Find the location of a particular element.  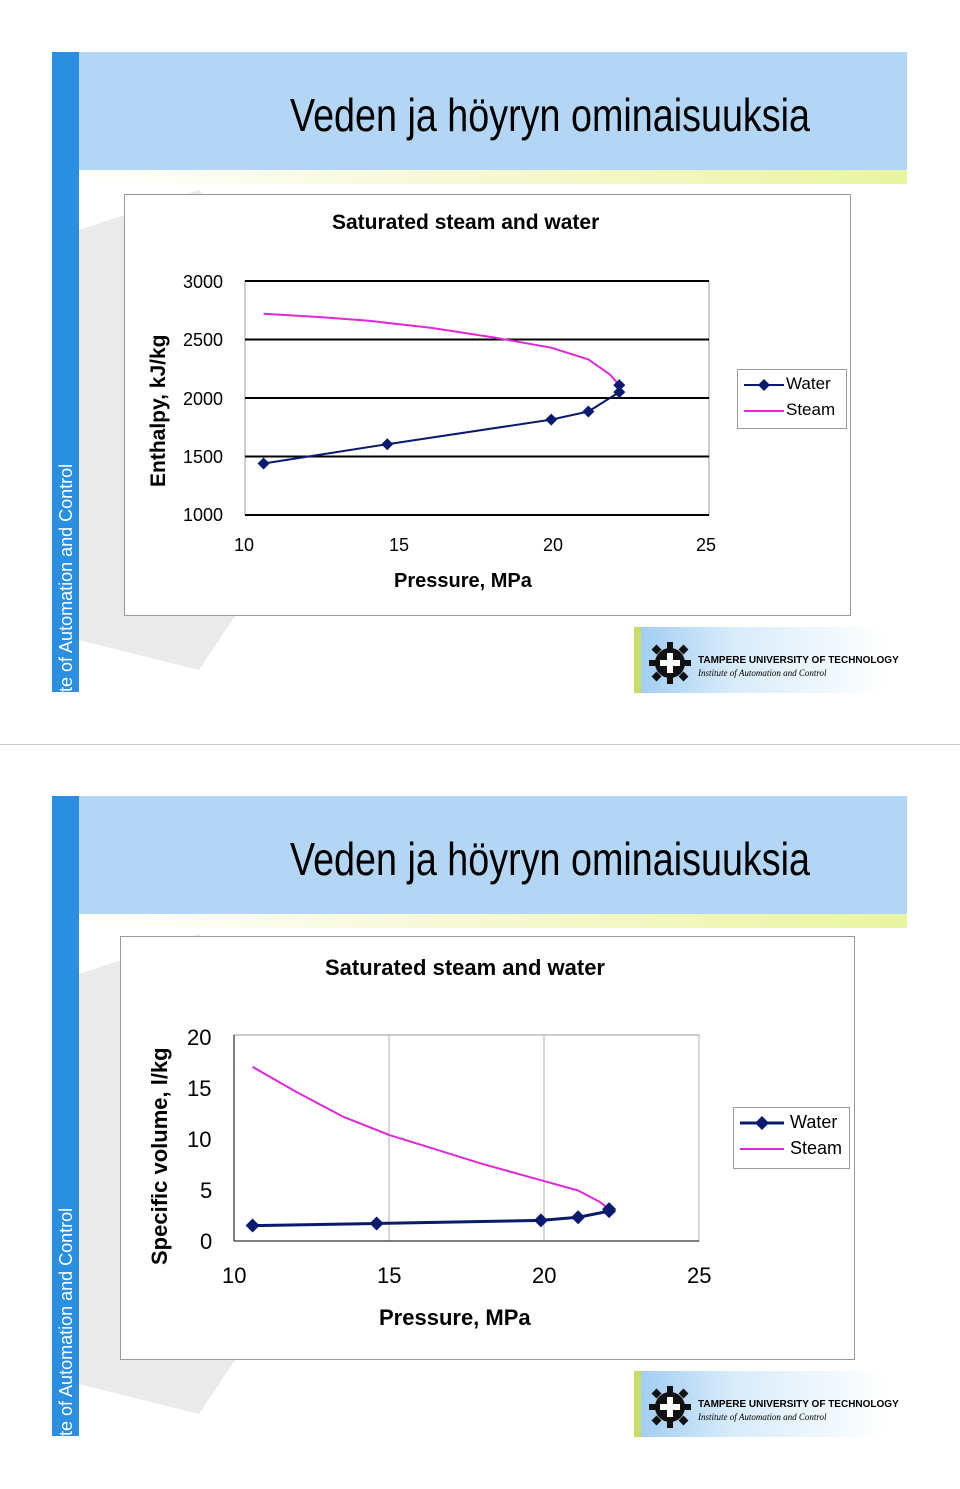

y-tick-label: 15 is located at coordinates (199, 1088).